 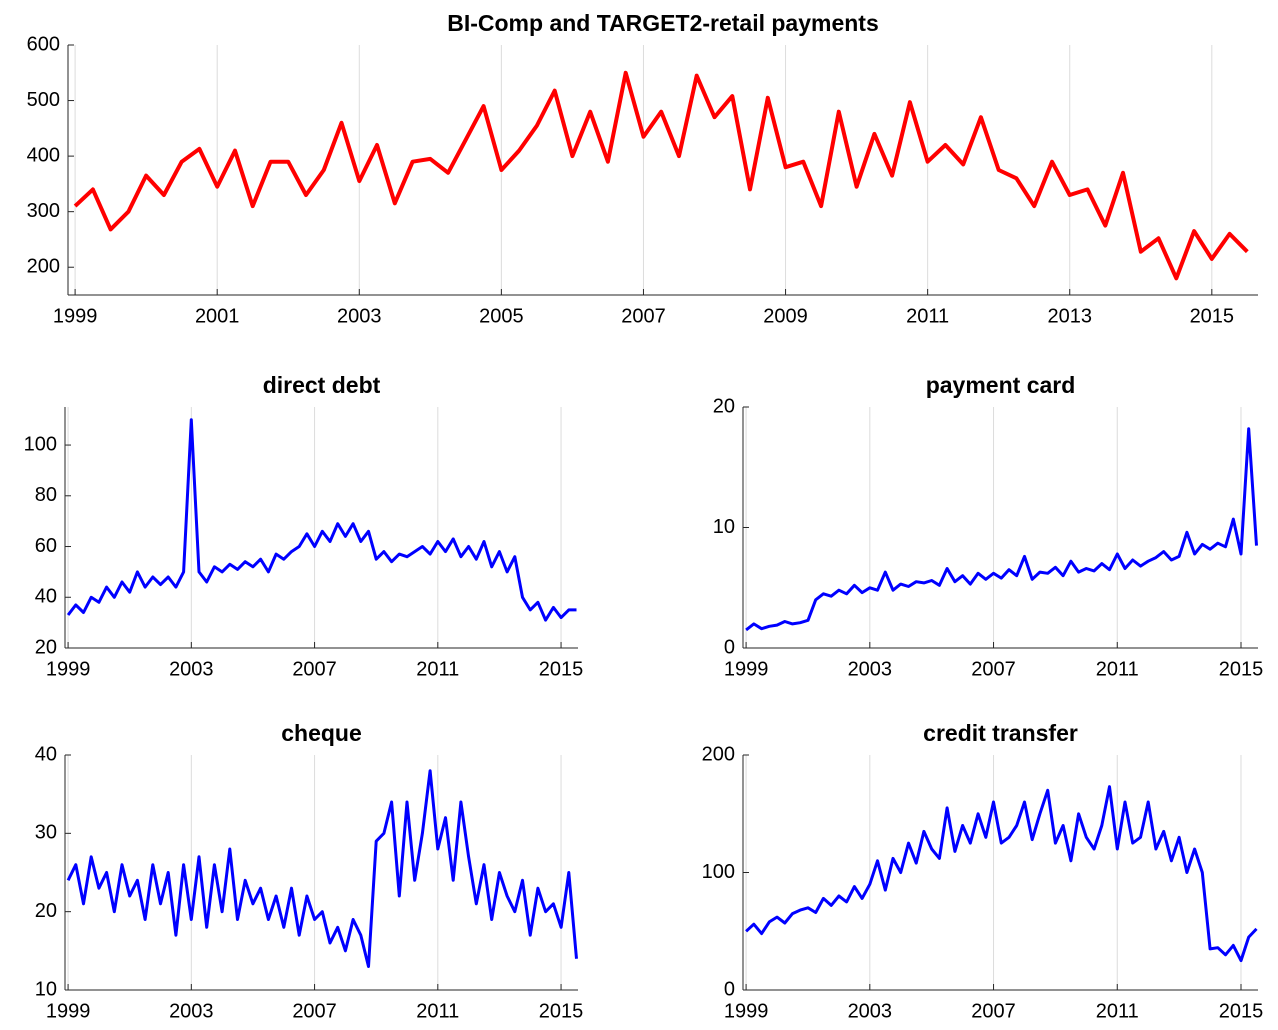 I want to click on y-tick-label: 500, so click(x=43, y=100).